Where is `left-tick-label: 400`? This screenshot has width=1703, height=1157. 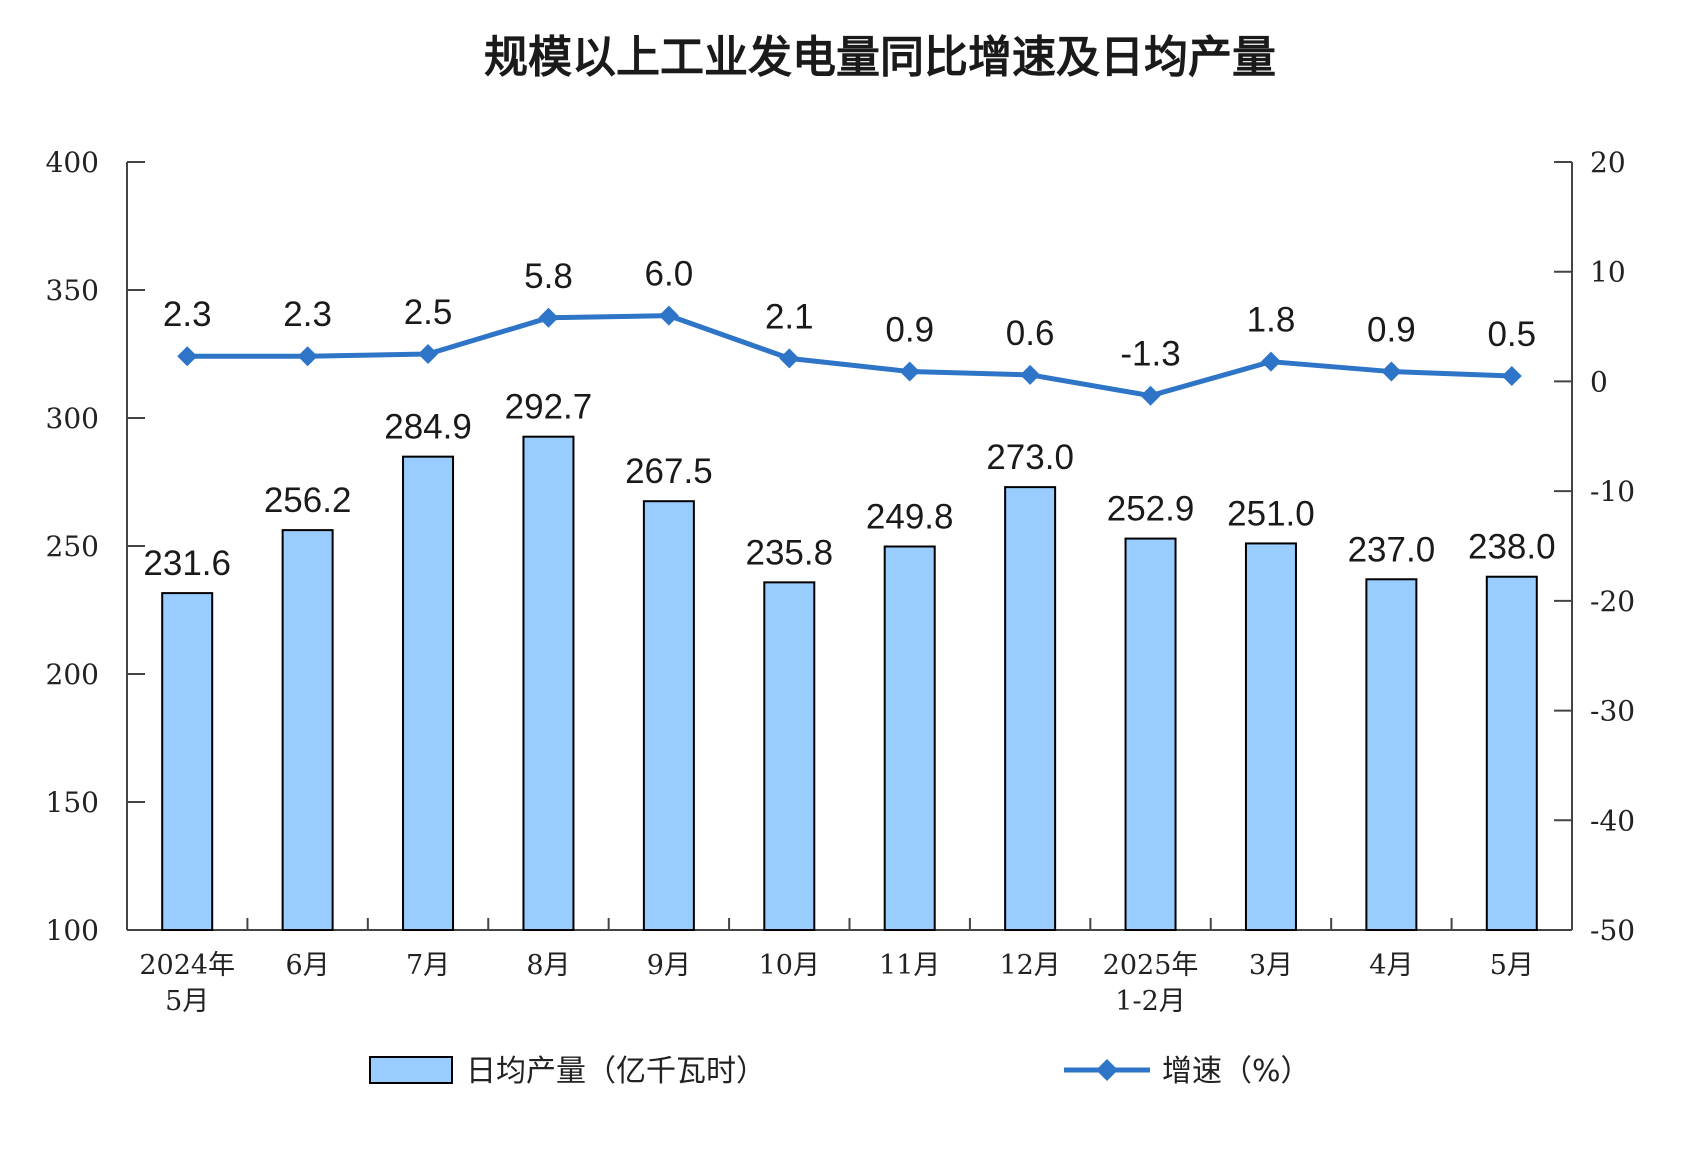 left-tick-label: 400 is located at coordinates (72, 162).